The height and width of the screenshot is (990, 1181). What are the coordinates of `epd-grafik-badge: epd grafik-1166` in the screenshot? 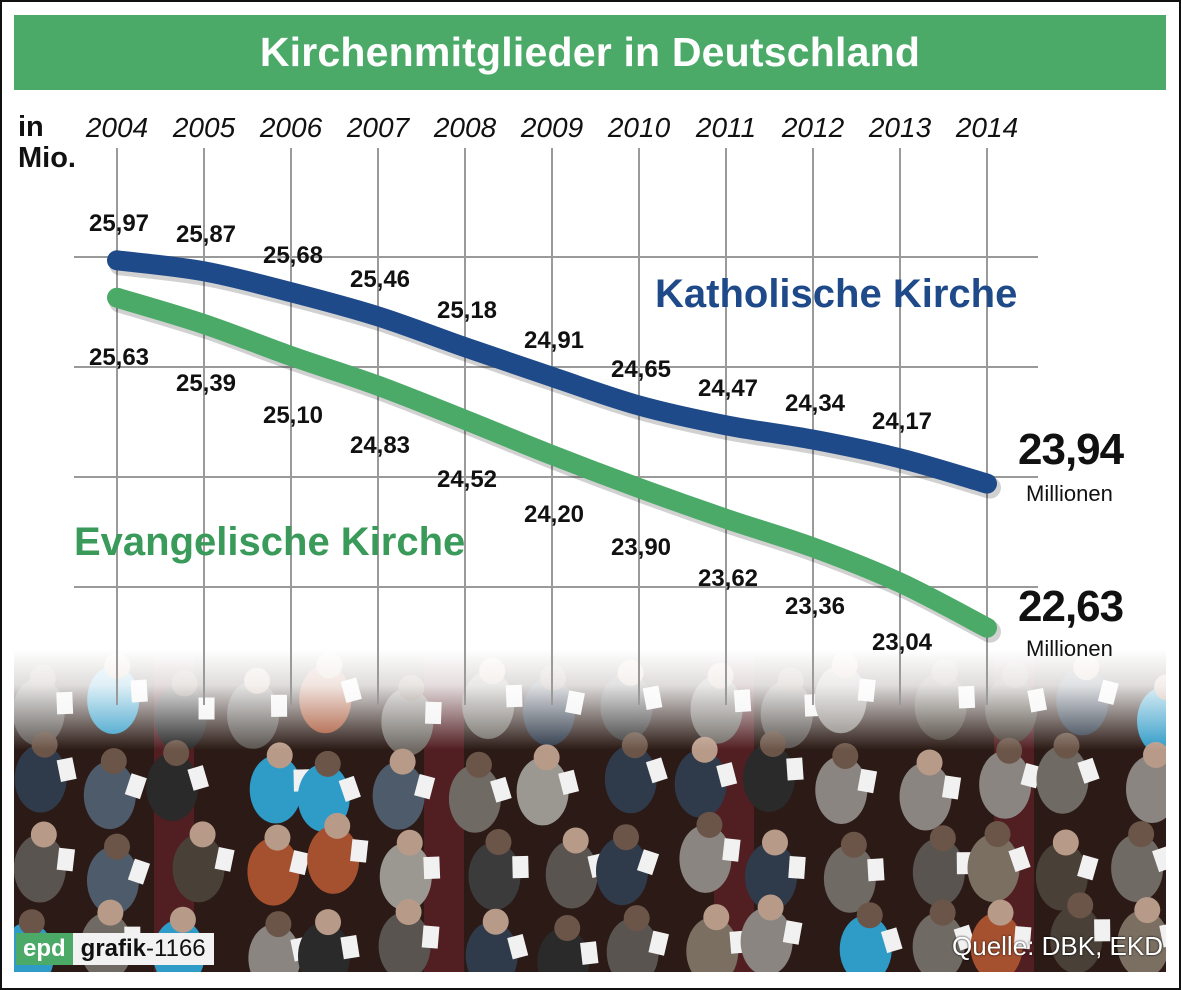 It's located at (115, 949).